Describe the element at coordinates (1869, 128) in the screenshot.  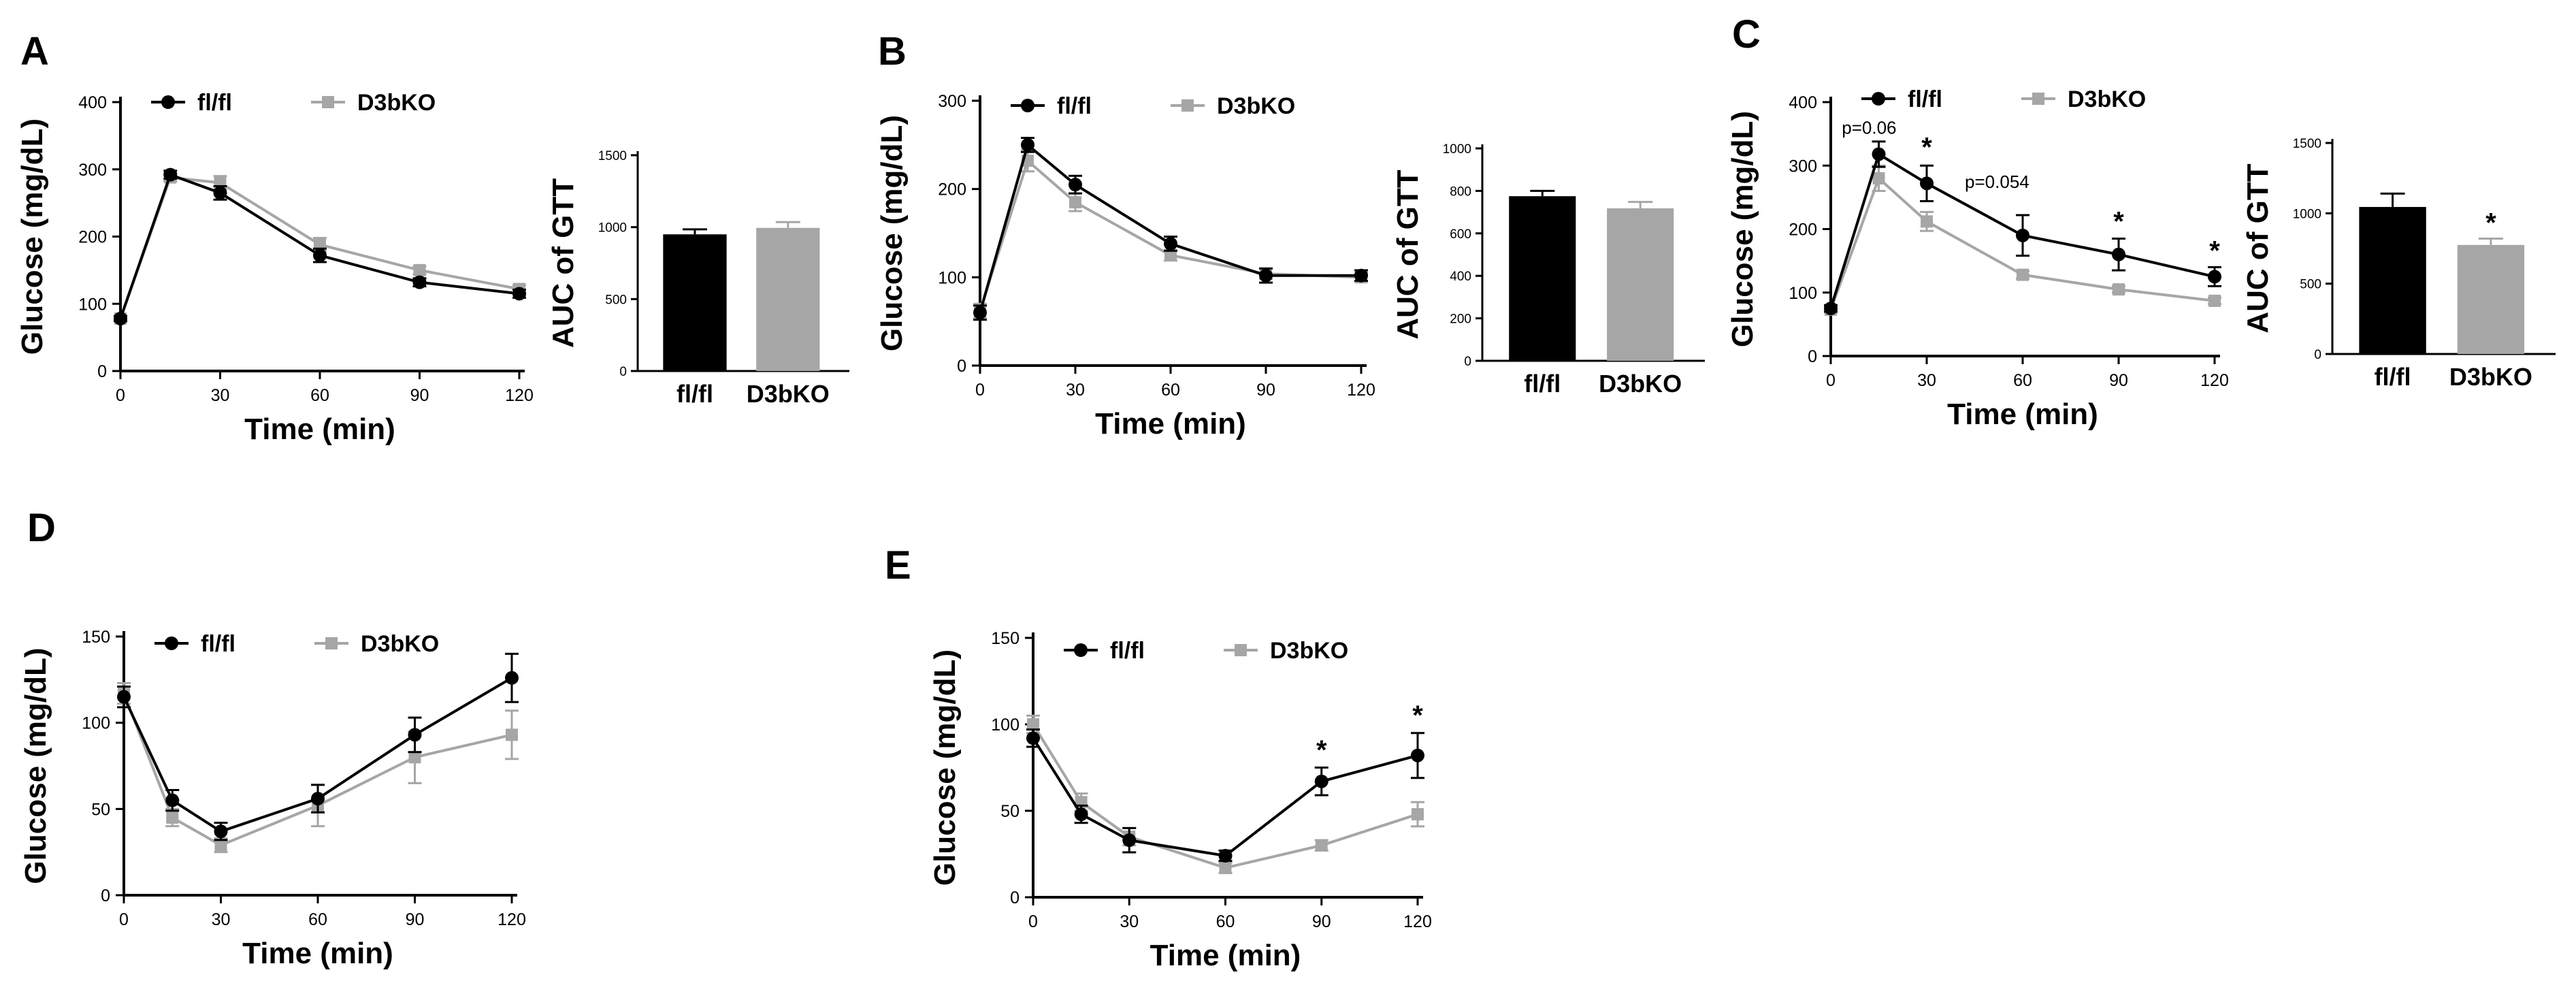
I see `annotation: p=0.06` at that location.